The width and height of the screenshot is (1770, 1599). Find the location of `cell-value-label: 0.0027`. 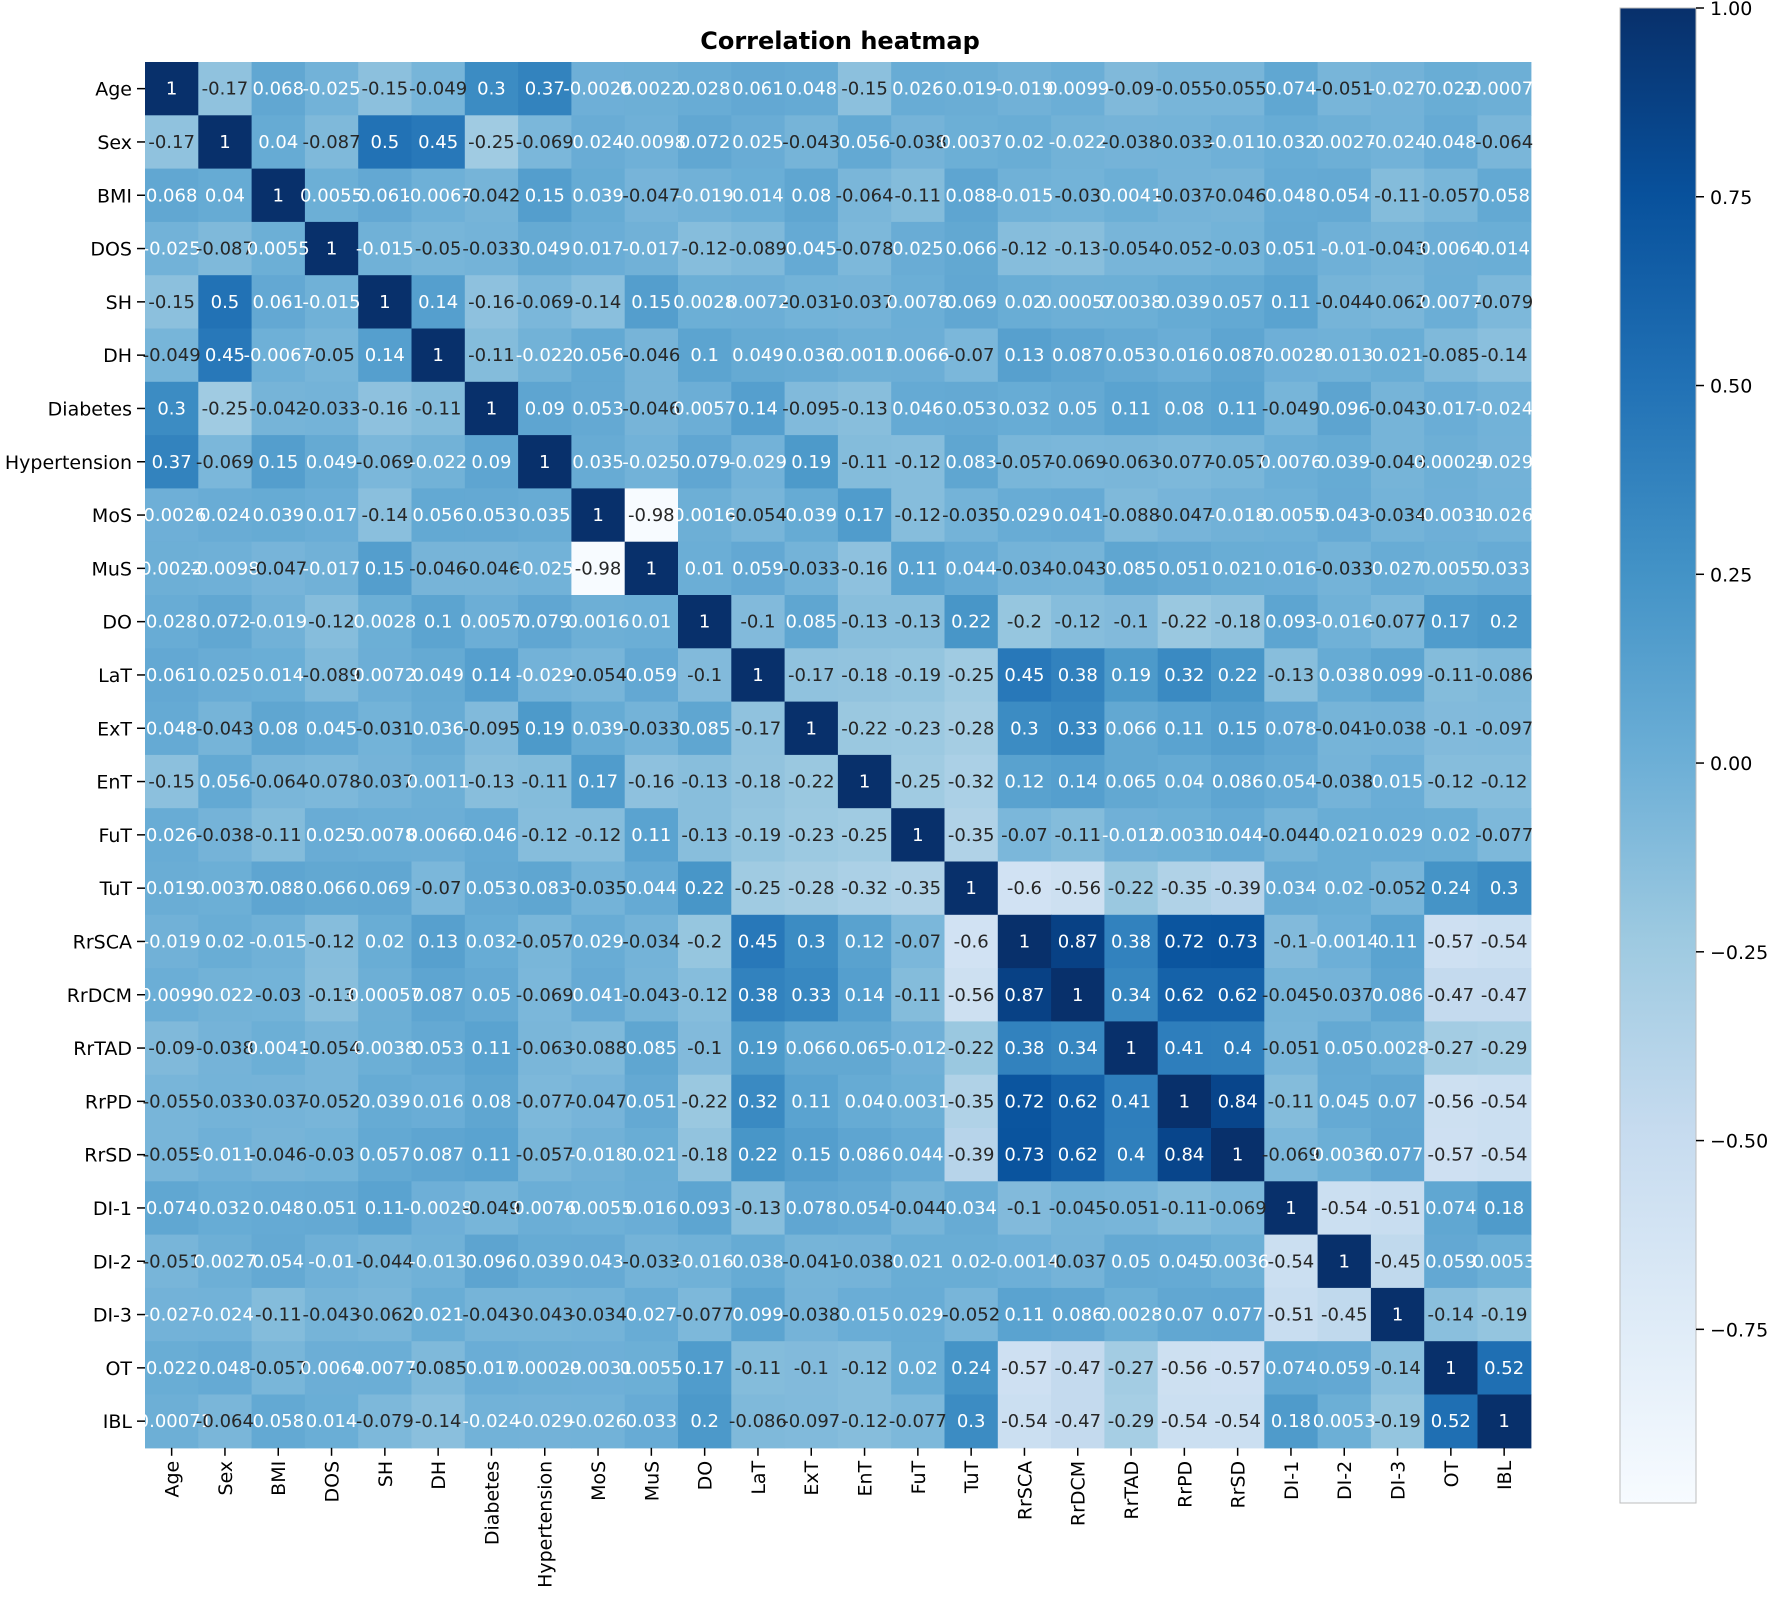

cell-value-label: 0.0027 is located at coordinates (1344, 142).